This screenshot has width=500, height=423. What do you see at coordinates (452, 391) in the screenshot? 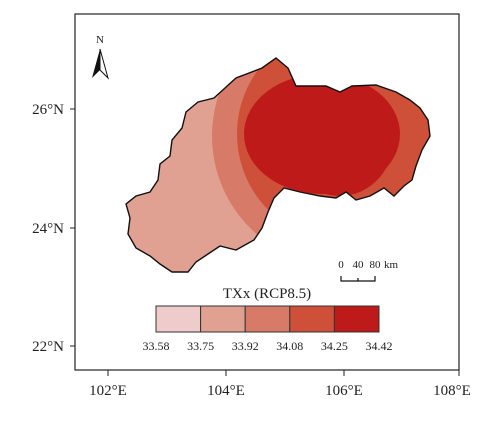
I see `x-tick-label: 108°E` at bounding box center [452, 391].